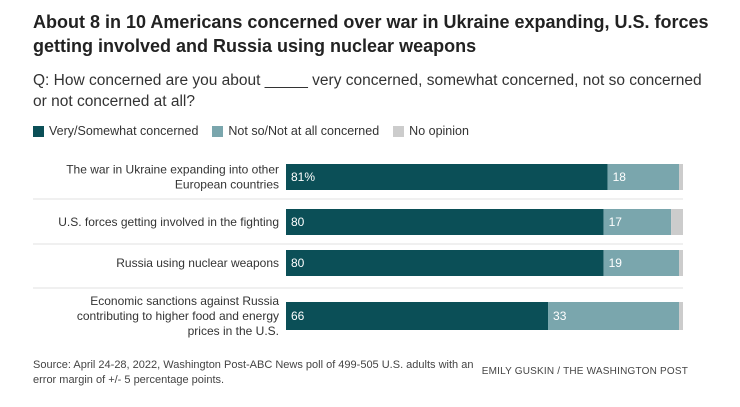  I want to click on legend-item-no-opinion: No opinion, so click(431, 131).